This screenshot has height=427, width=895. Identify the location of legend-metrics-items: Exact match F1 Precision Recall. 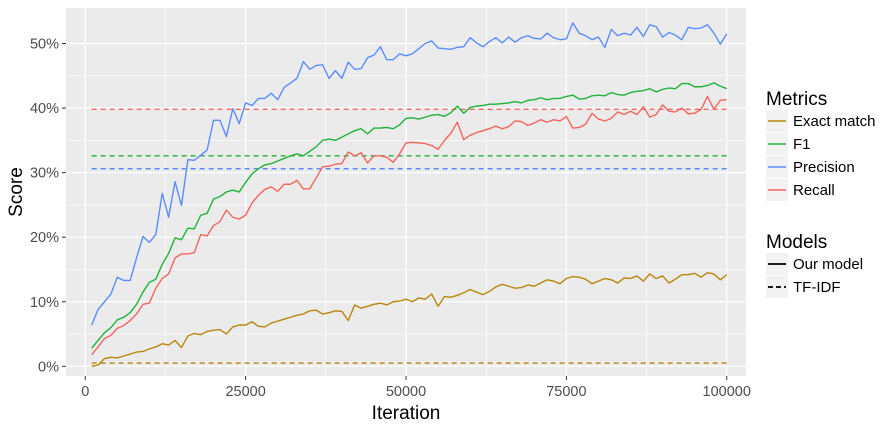
(821, 155).